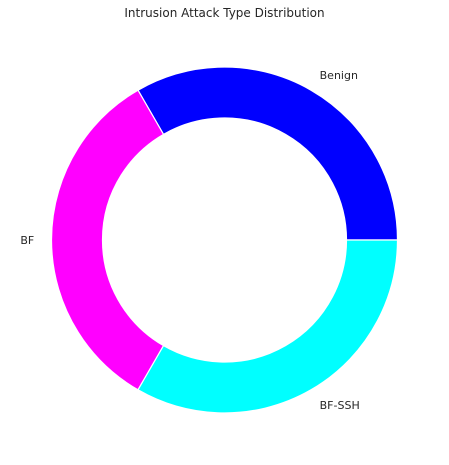  I want to click on slice-label-benign: Benign, so click(339, 75).